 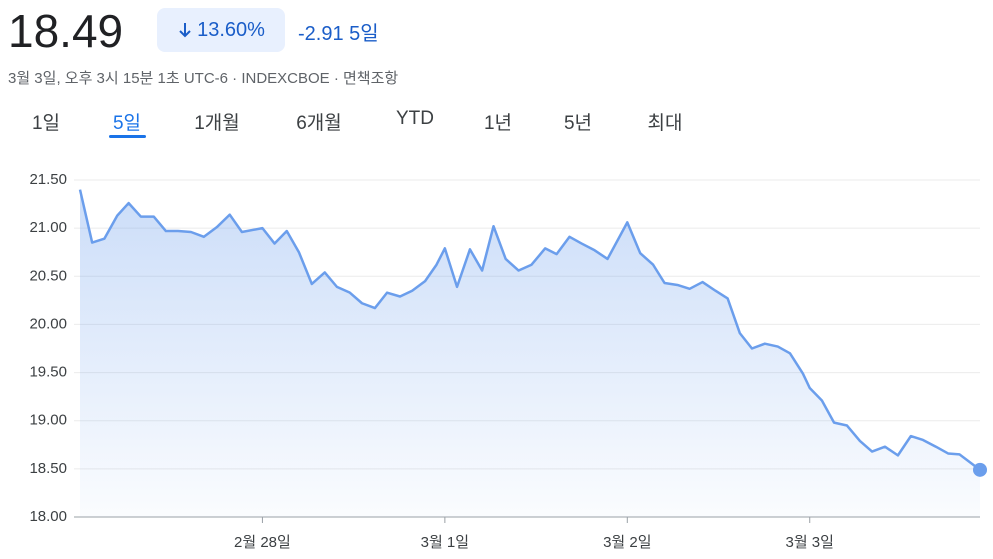 I want to click on change-value: -2.91, so click(x=321, y=34).